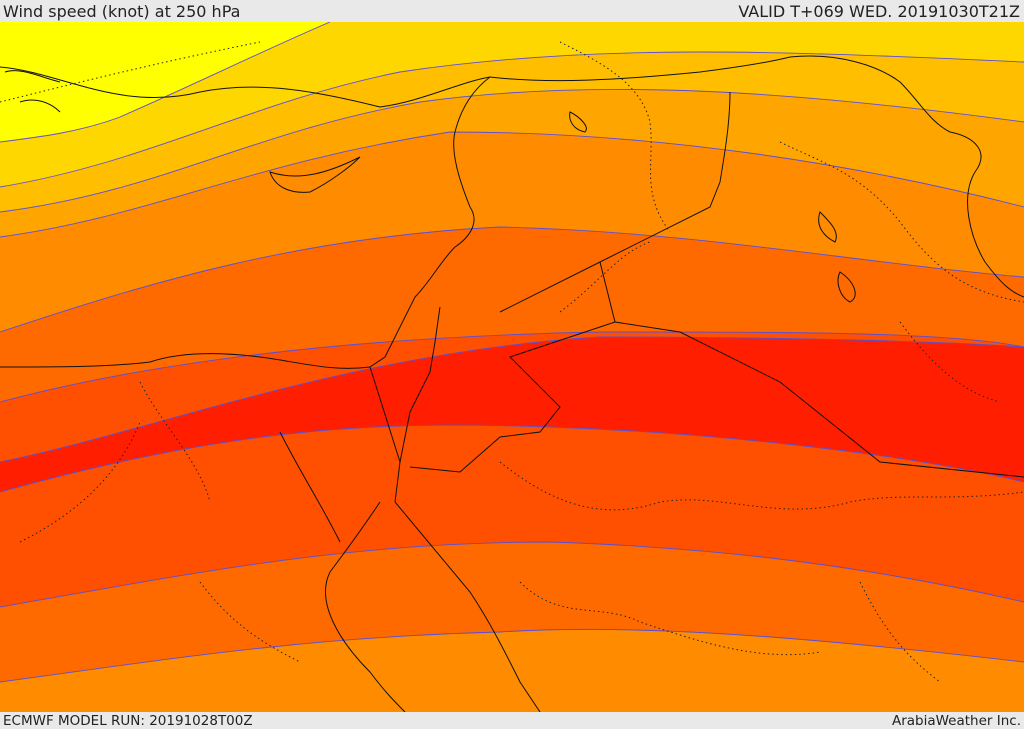 This screenshot has height=729, width=1024. I want to click on model-run: ECMWF MODEL RUN: 20191028T00Z, so click(128, 720).